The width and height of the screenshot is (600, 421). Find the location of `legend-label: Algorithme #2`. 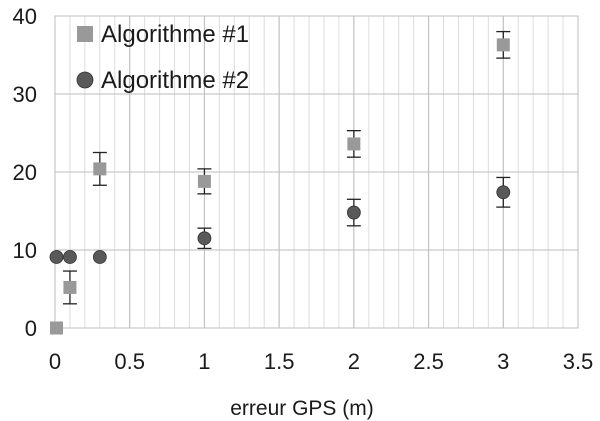

legend-label: Algorithme #2 is located at coordinates (175, 80).